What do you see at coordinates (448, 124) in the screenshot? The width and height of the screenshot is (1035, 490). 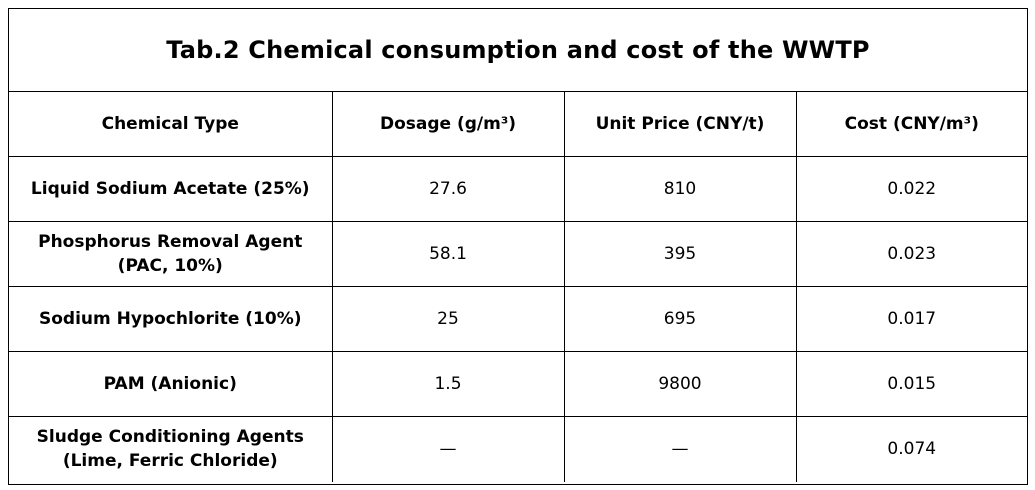 I see `header-dosage: Dosage (g/m³)` at bounding box center [448, 124].